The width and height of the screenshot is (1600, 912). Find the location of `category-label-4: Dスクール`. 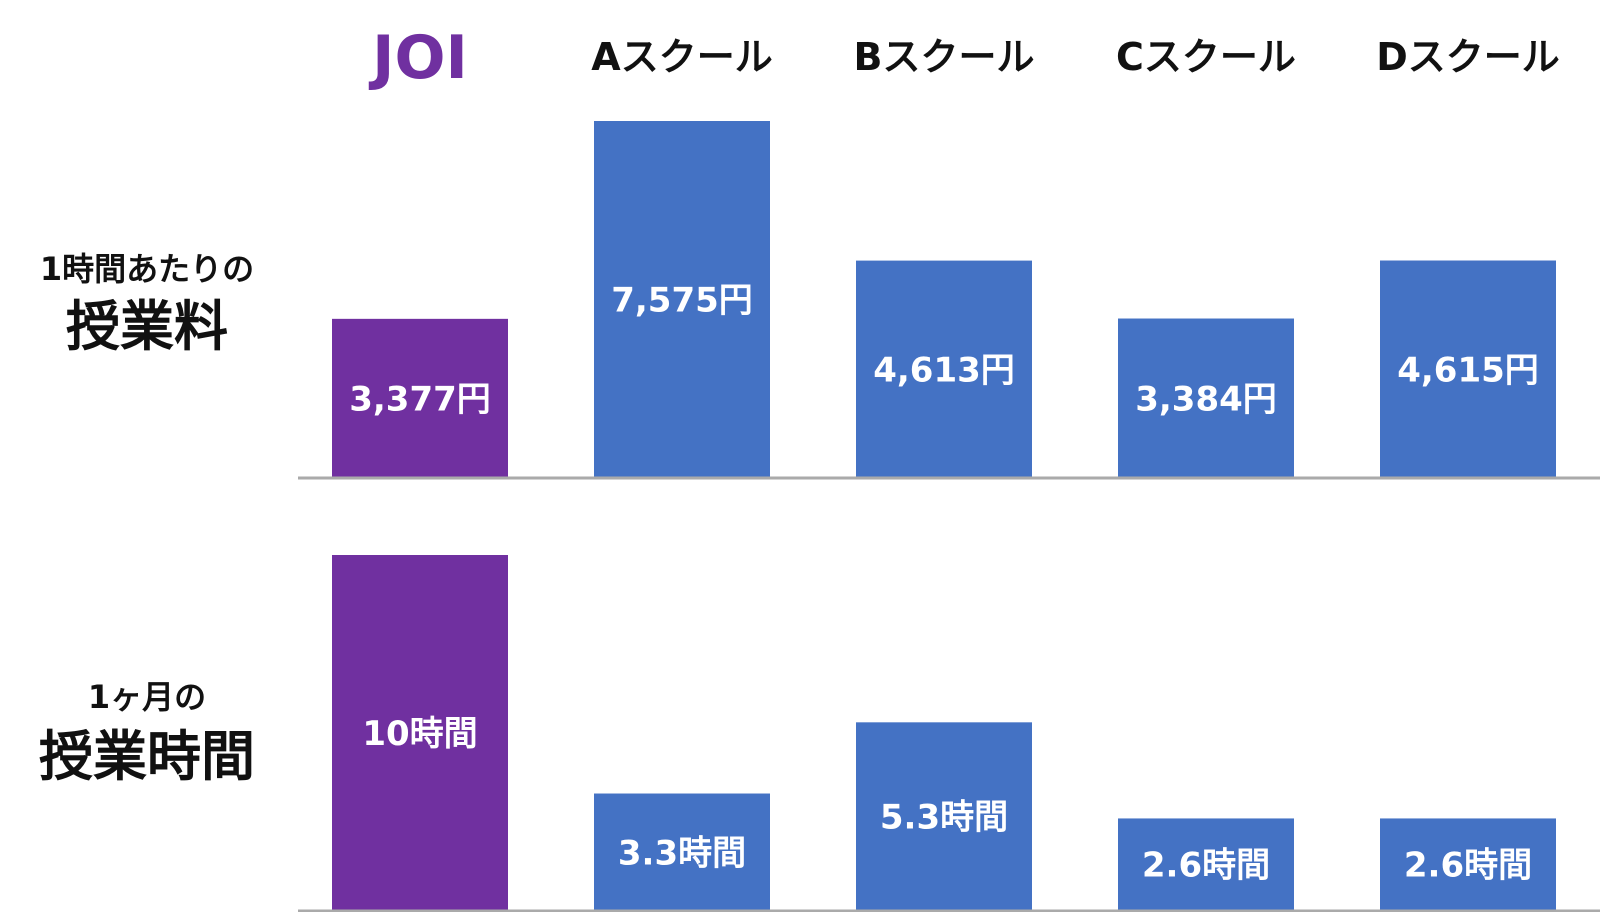

category-label-4: Dスクール is located at coordinates (1468, 57).